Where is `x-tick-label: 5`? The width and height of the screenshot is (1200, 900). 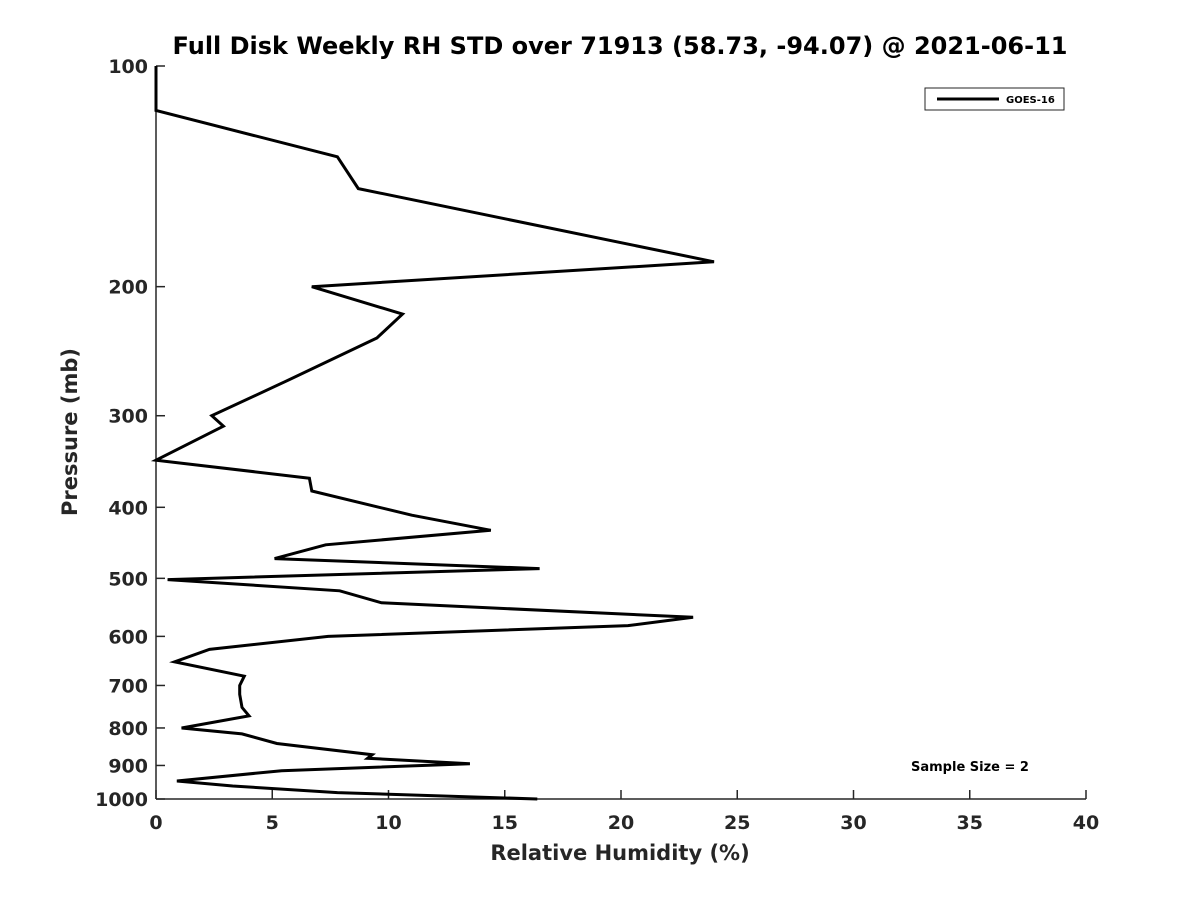
x-tick-label: 5 is located at coordinates (272, 823).